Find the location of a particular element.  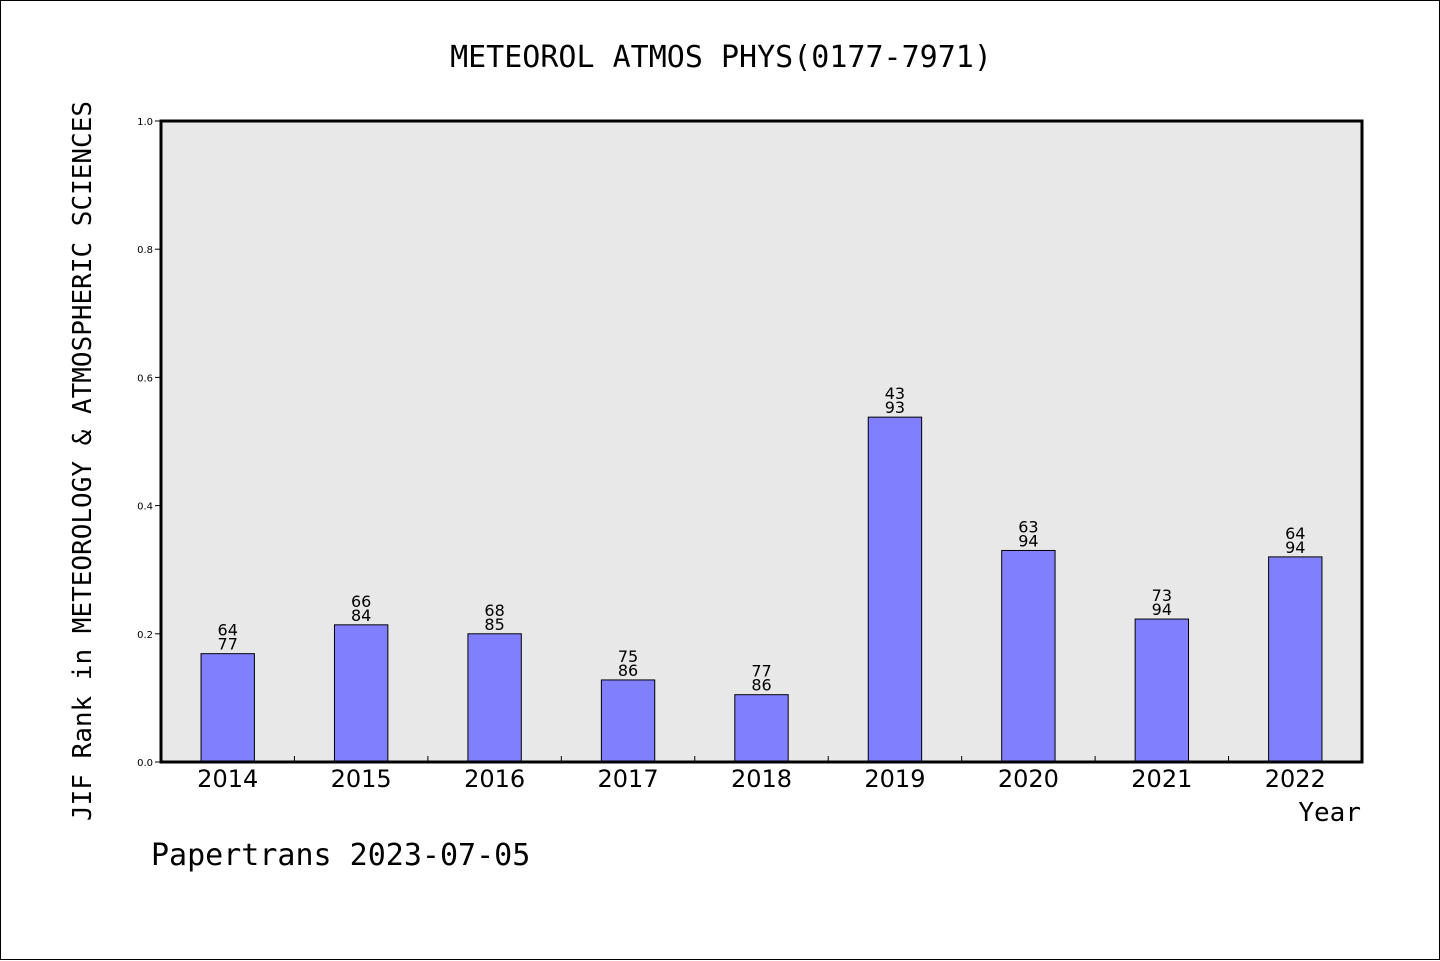

x-axis-ticks: 2014 2015 2016 2017 2018 2019 2020 2021 2022 is located at coordinates (761, 774).